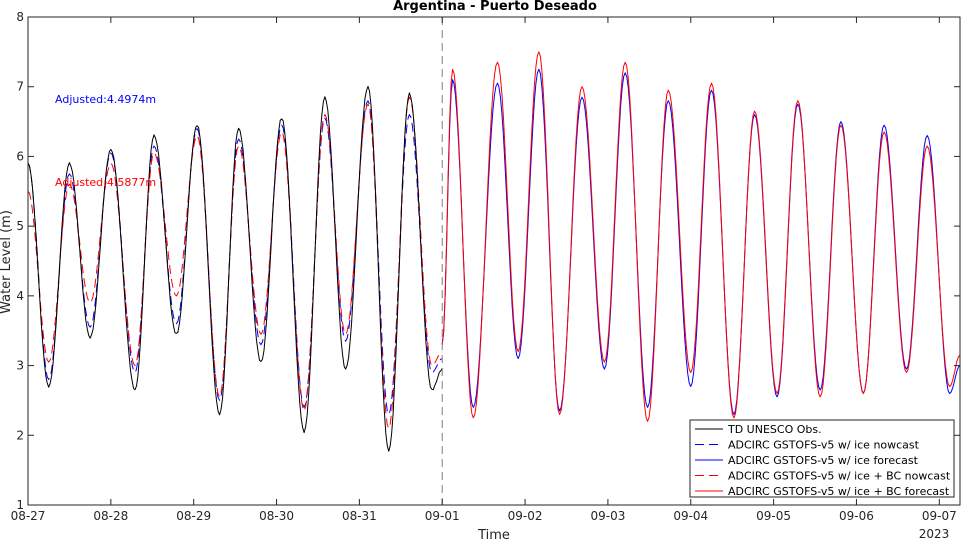  Describe the element at coordinates (495, 7) in the screenshot. I see `chart-title: Argentina - Puerto Deseado` at that location.